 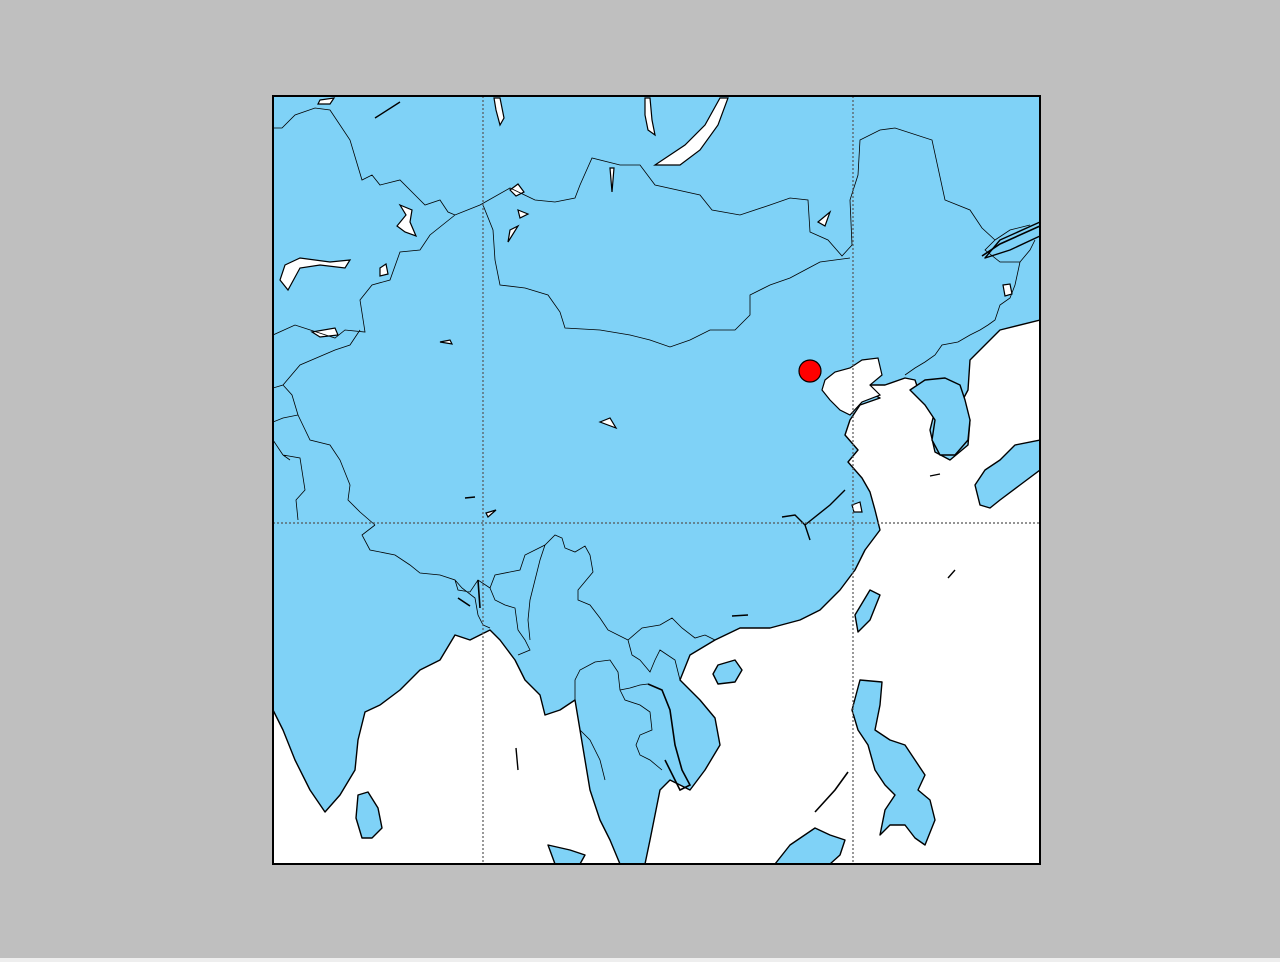 What do you see at coordinates (669, 737) in the screenshot?
I see `coast-detail-mekong` at bounding box center [669, 737].